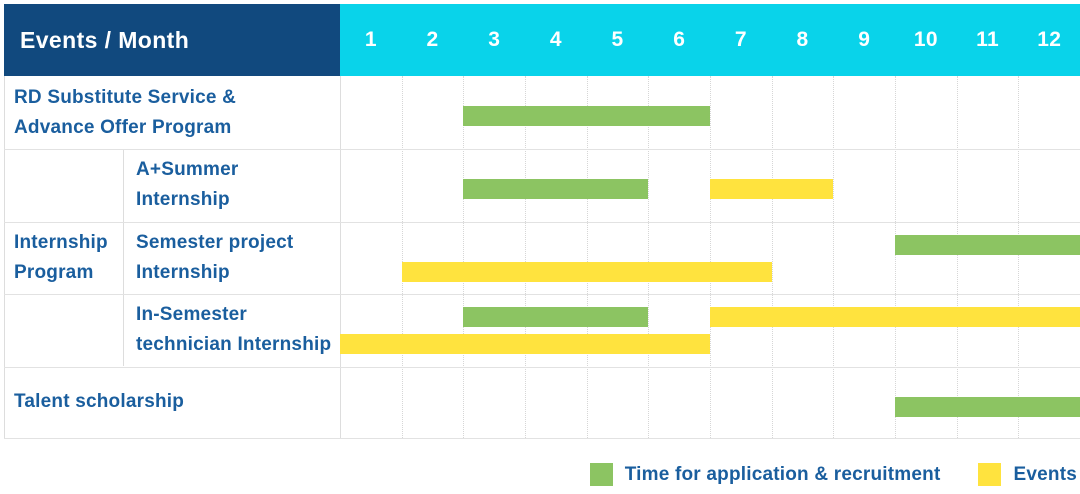 Image resolution: width=1080 pixels, height=494 pixels. I want to click on row-label-line: technician Internship, so click(234, 344).